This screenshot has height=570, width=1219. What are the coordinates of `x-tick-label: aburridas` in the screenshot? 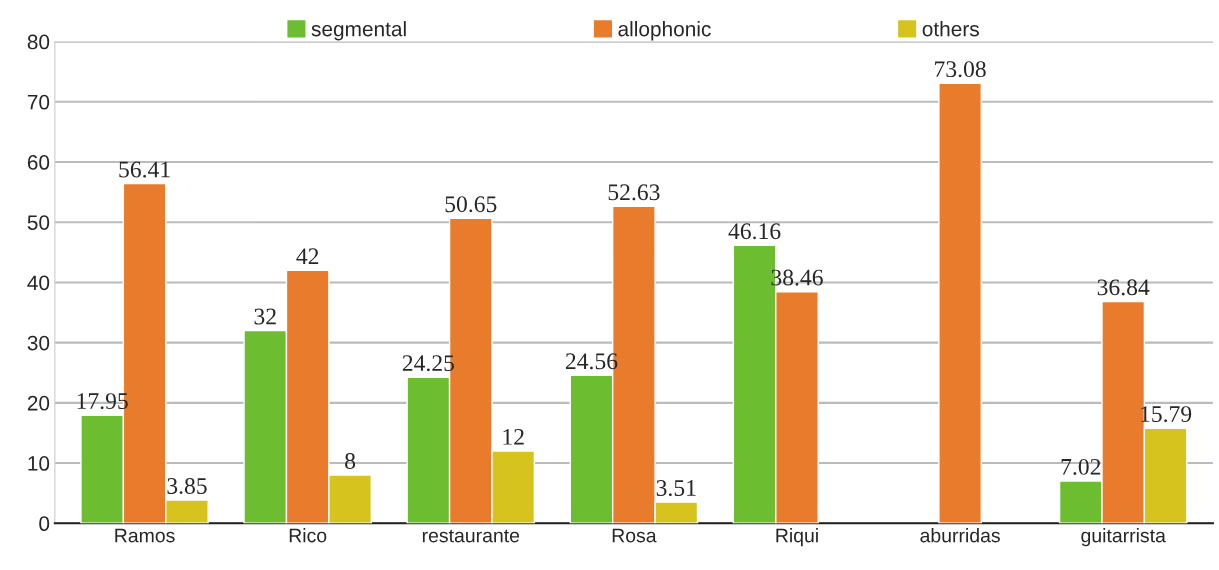 It's located at (960, 535).